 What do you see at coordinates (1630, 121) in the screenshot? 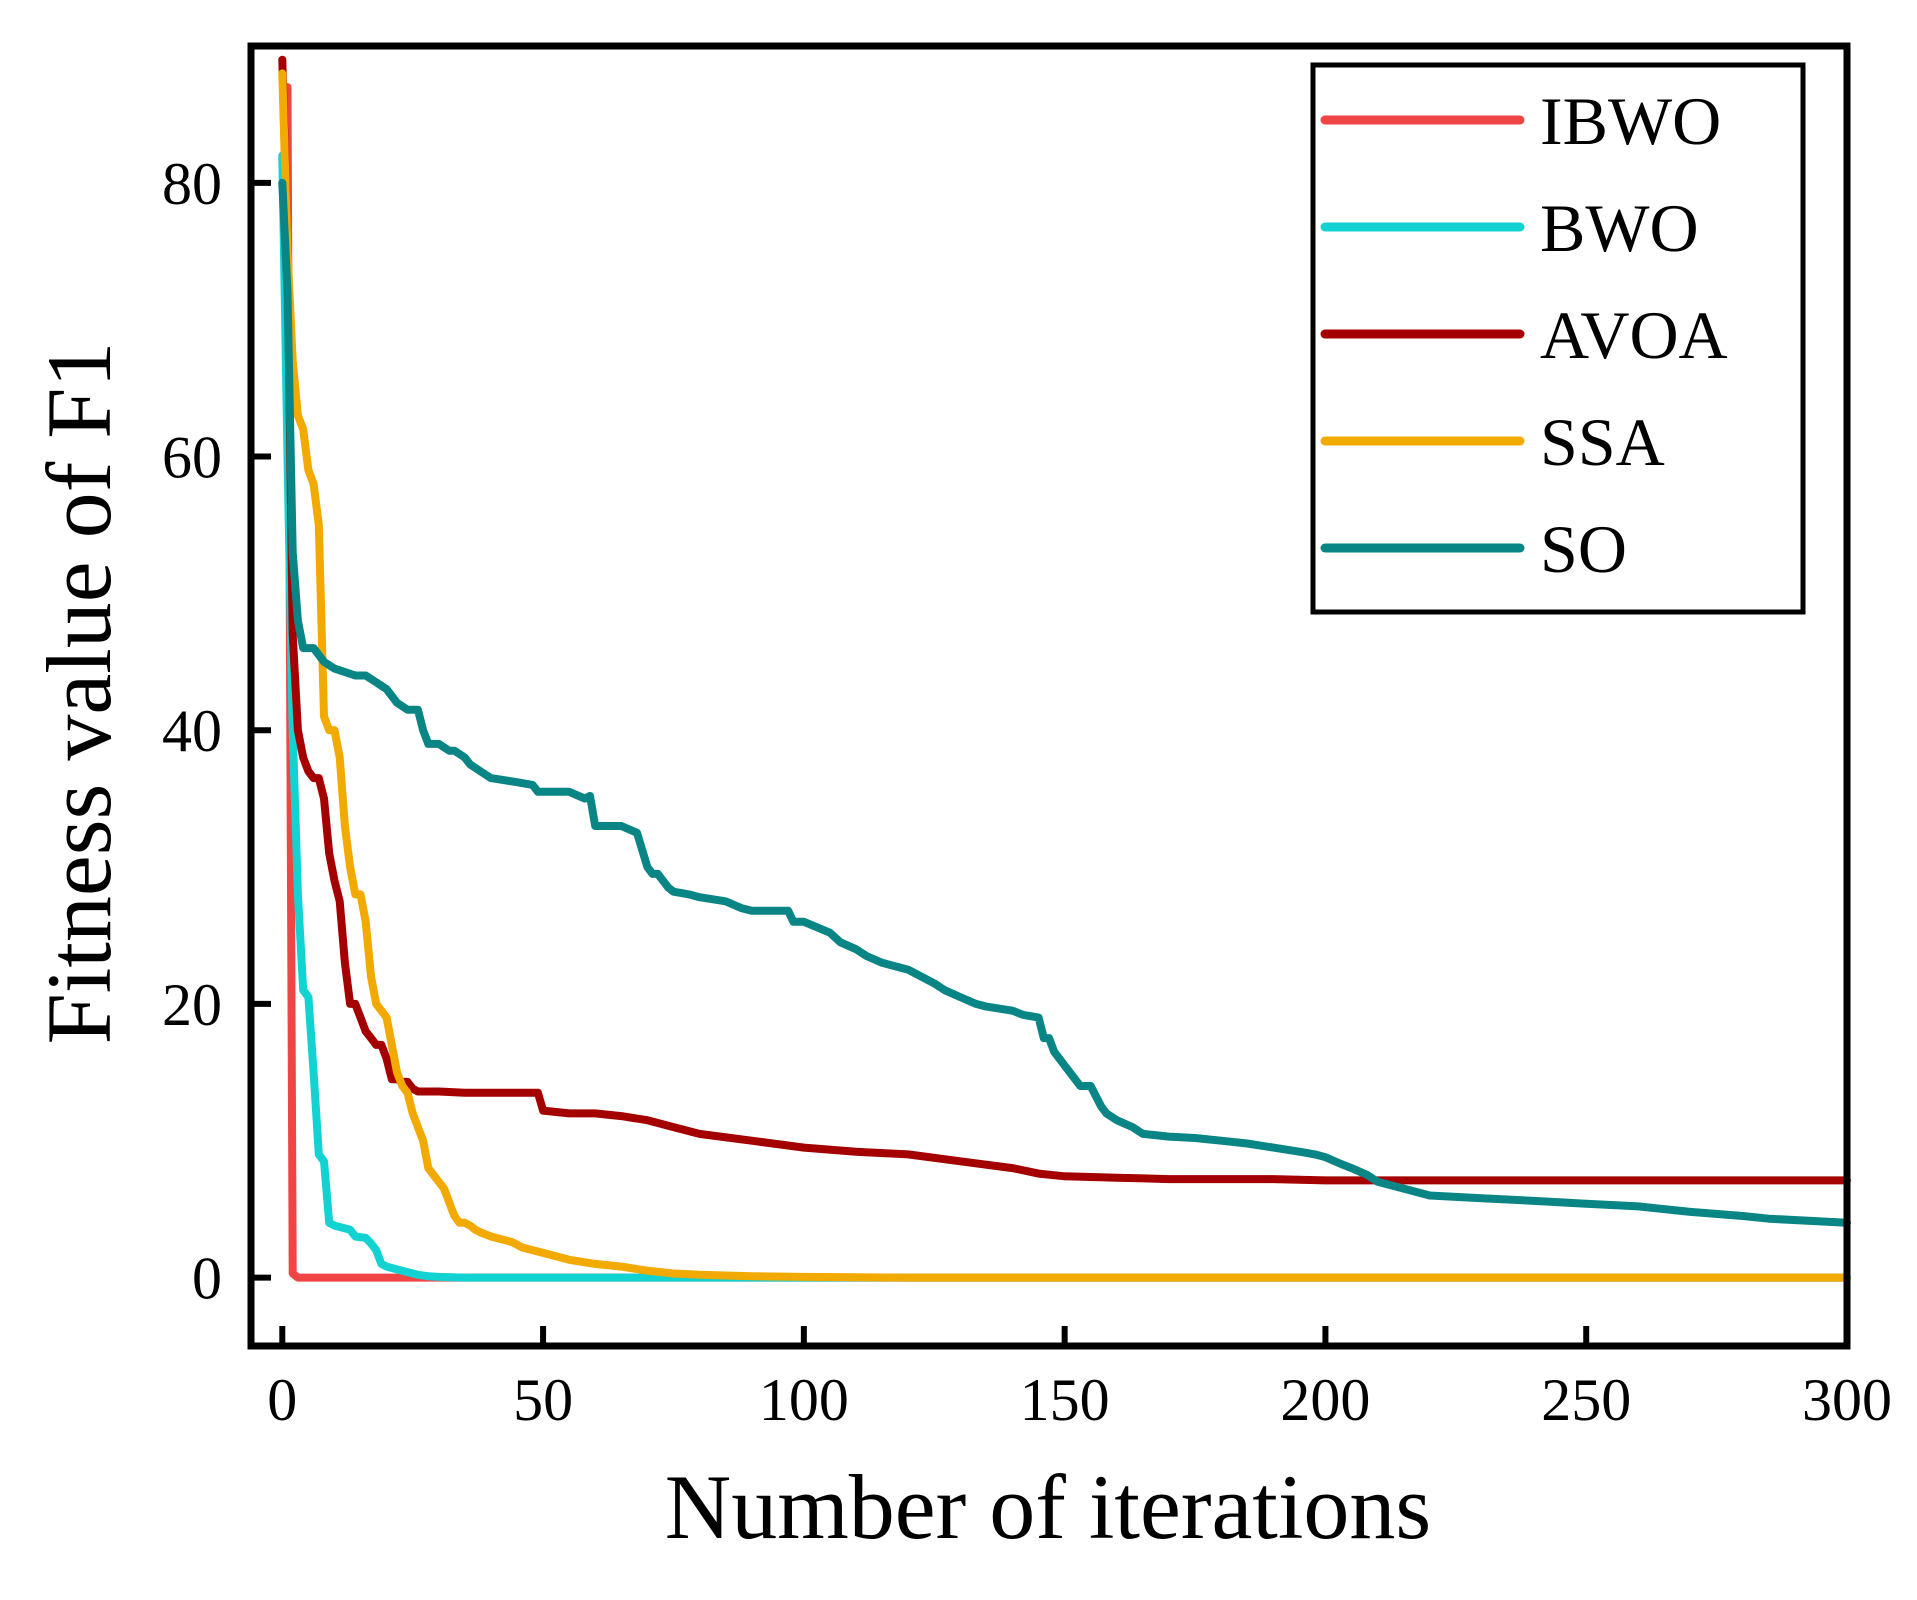
I see `legend-label-ibwo: IBWO` at bounding box center [1630, 121].